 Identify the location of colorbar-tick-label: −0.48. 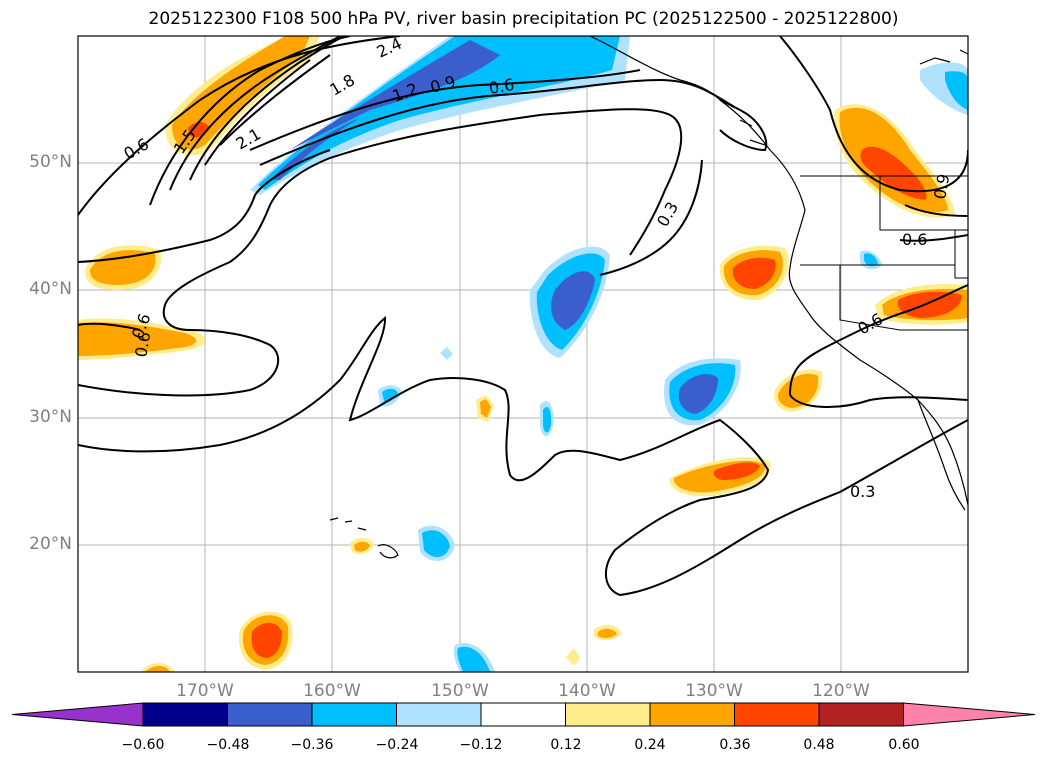
(228, 745).